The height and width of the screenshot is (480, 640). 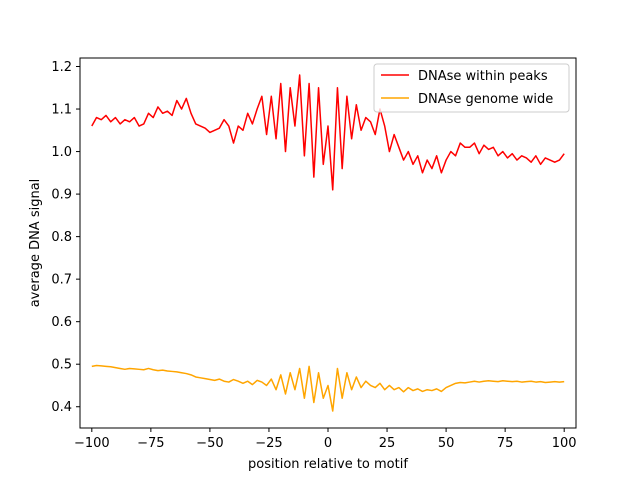 I want to click on x-tick-label: 75, so click(x=505, y=443).